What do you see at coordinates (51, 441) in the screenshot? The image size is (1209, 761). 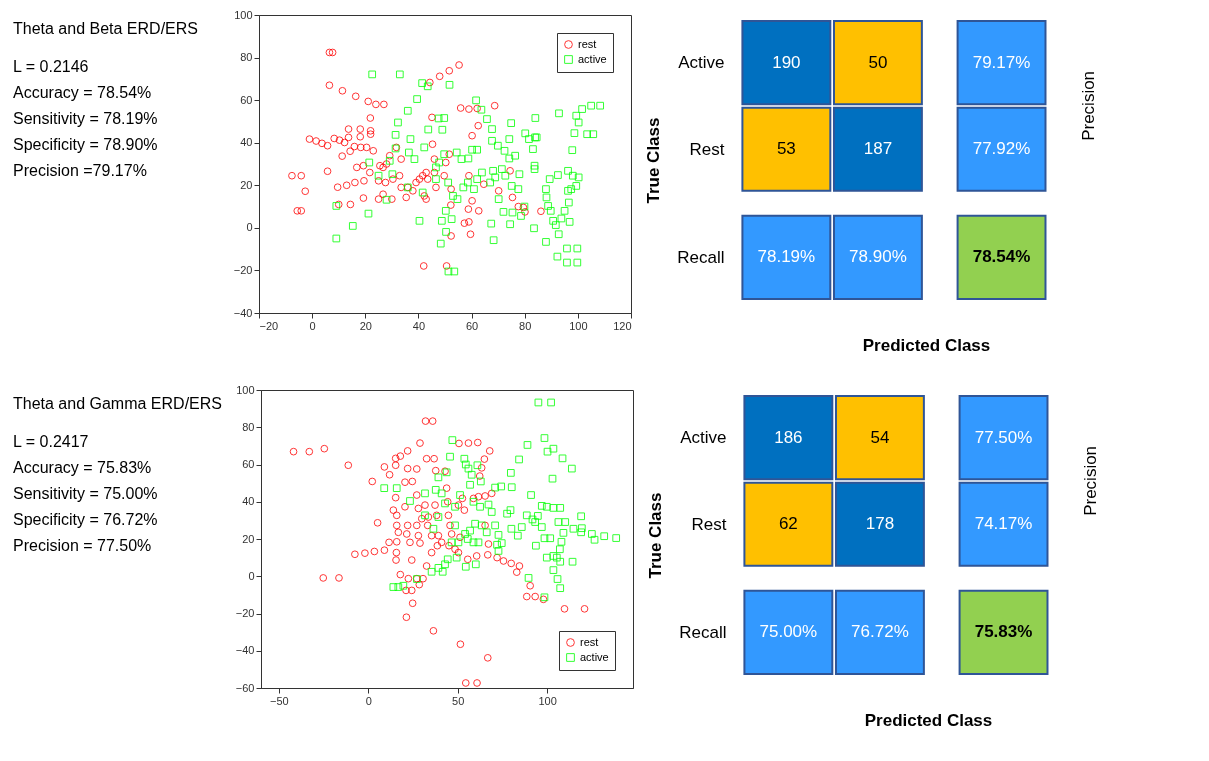 I see `text: L = 0.2417` at bounding box center [51, 441].